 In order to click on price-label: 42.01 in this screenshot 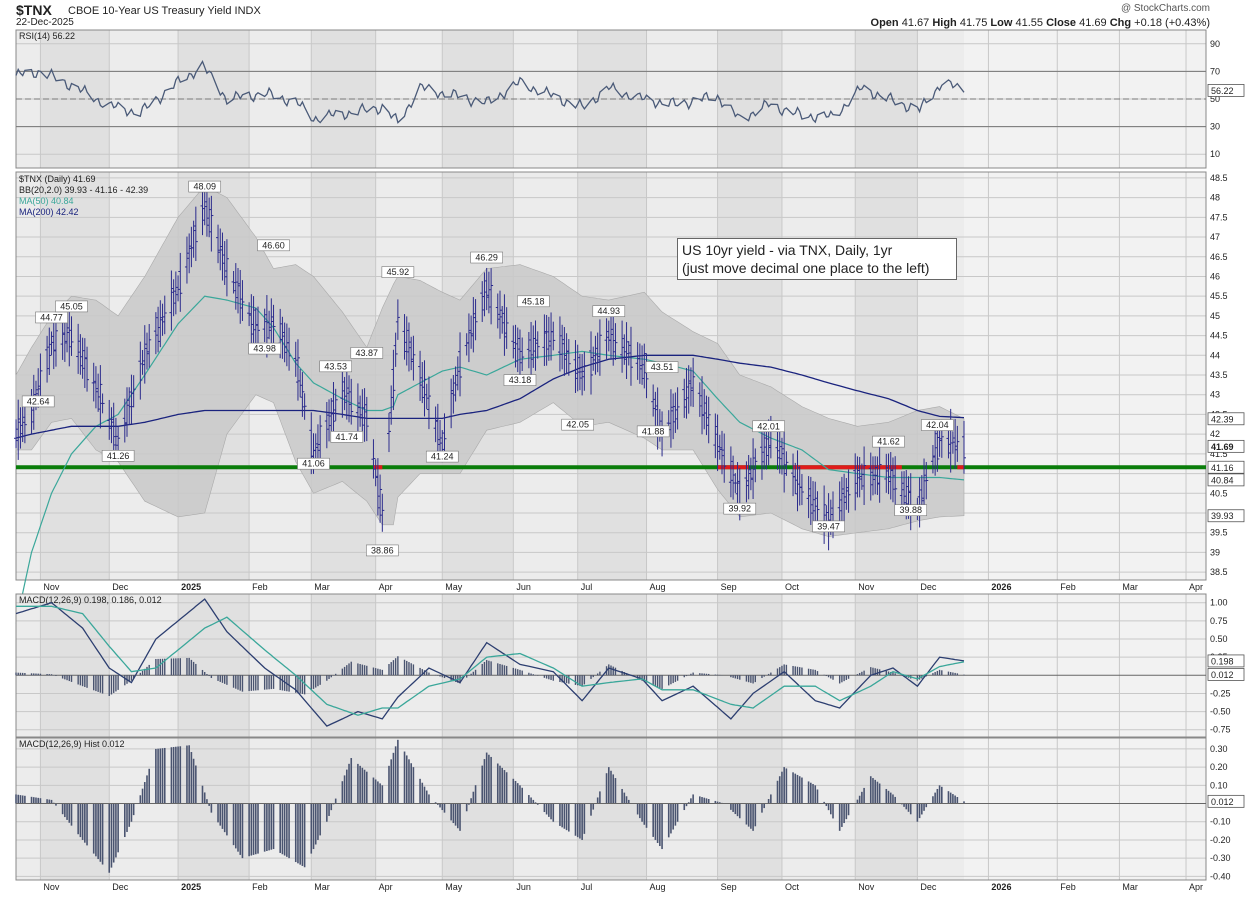, I will do `click(768, 426)`.